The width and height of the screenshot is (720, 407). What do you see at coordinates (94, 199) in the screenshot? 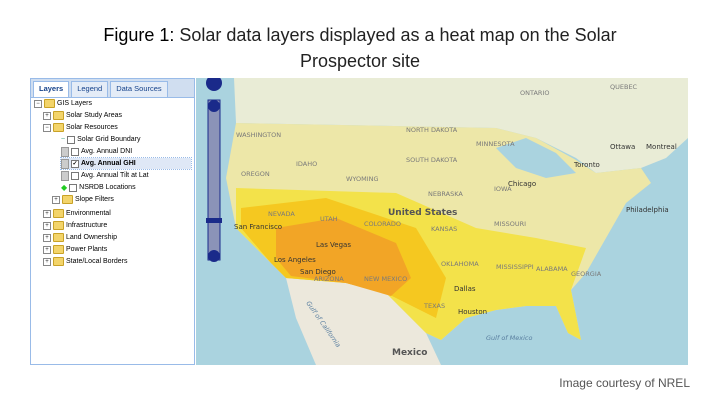
I see `tree-label: Slope Filters` at bounding box center [94, 199].